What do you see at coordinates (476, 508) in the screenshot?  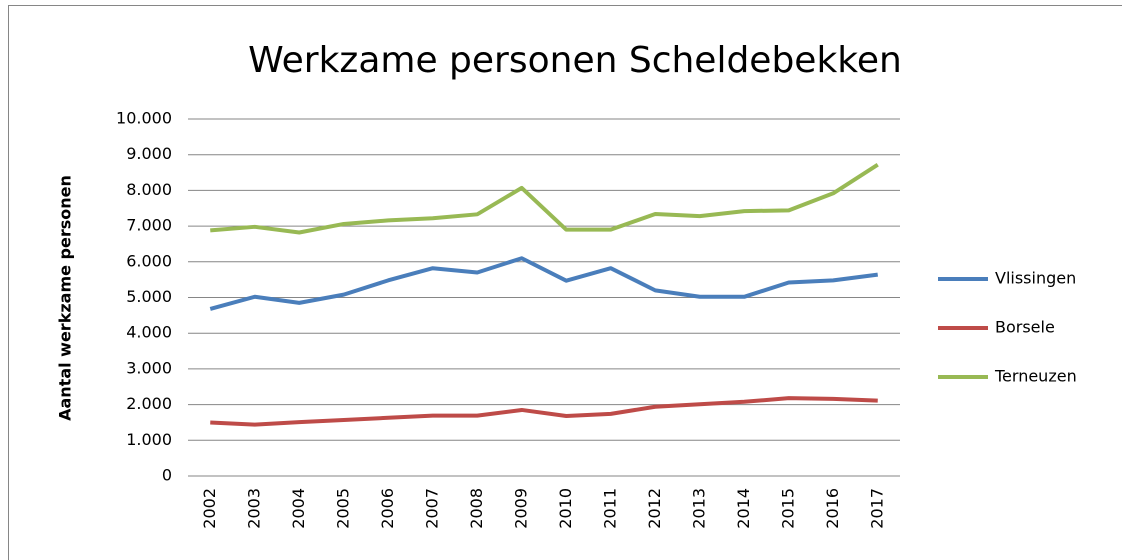 I see `x-tick-label: 2008` at bounding box center [476, 508].